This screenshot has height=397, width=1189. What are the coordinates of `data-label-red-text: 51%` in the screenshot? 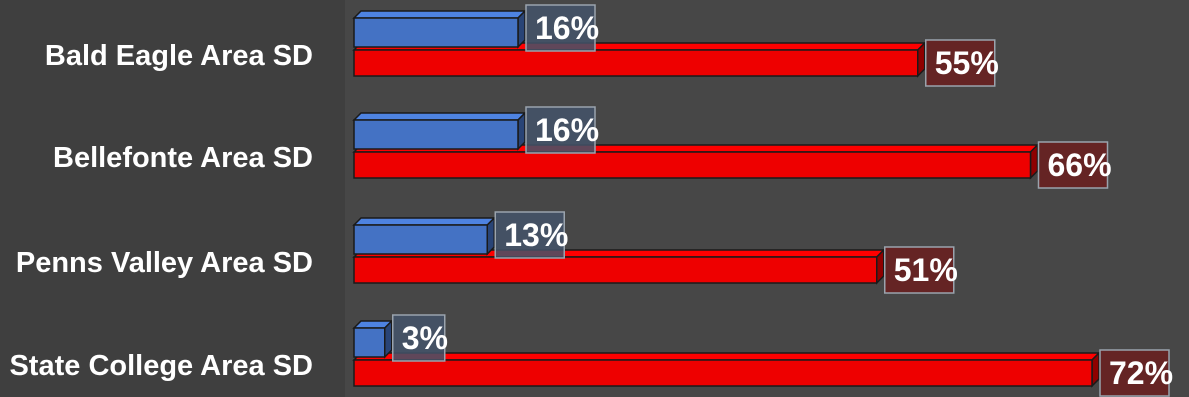 It's located at (926, 270).